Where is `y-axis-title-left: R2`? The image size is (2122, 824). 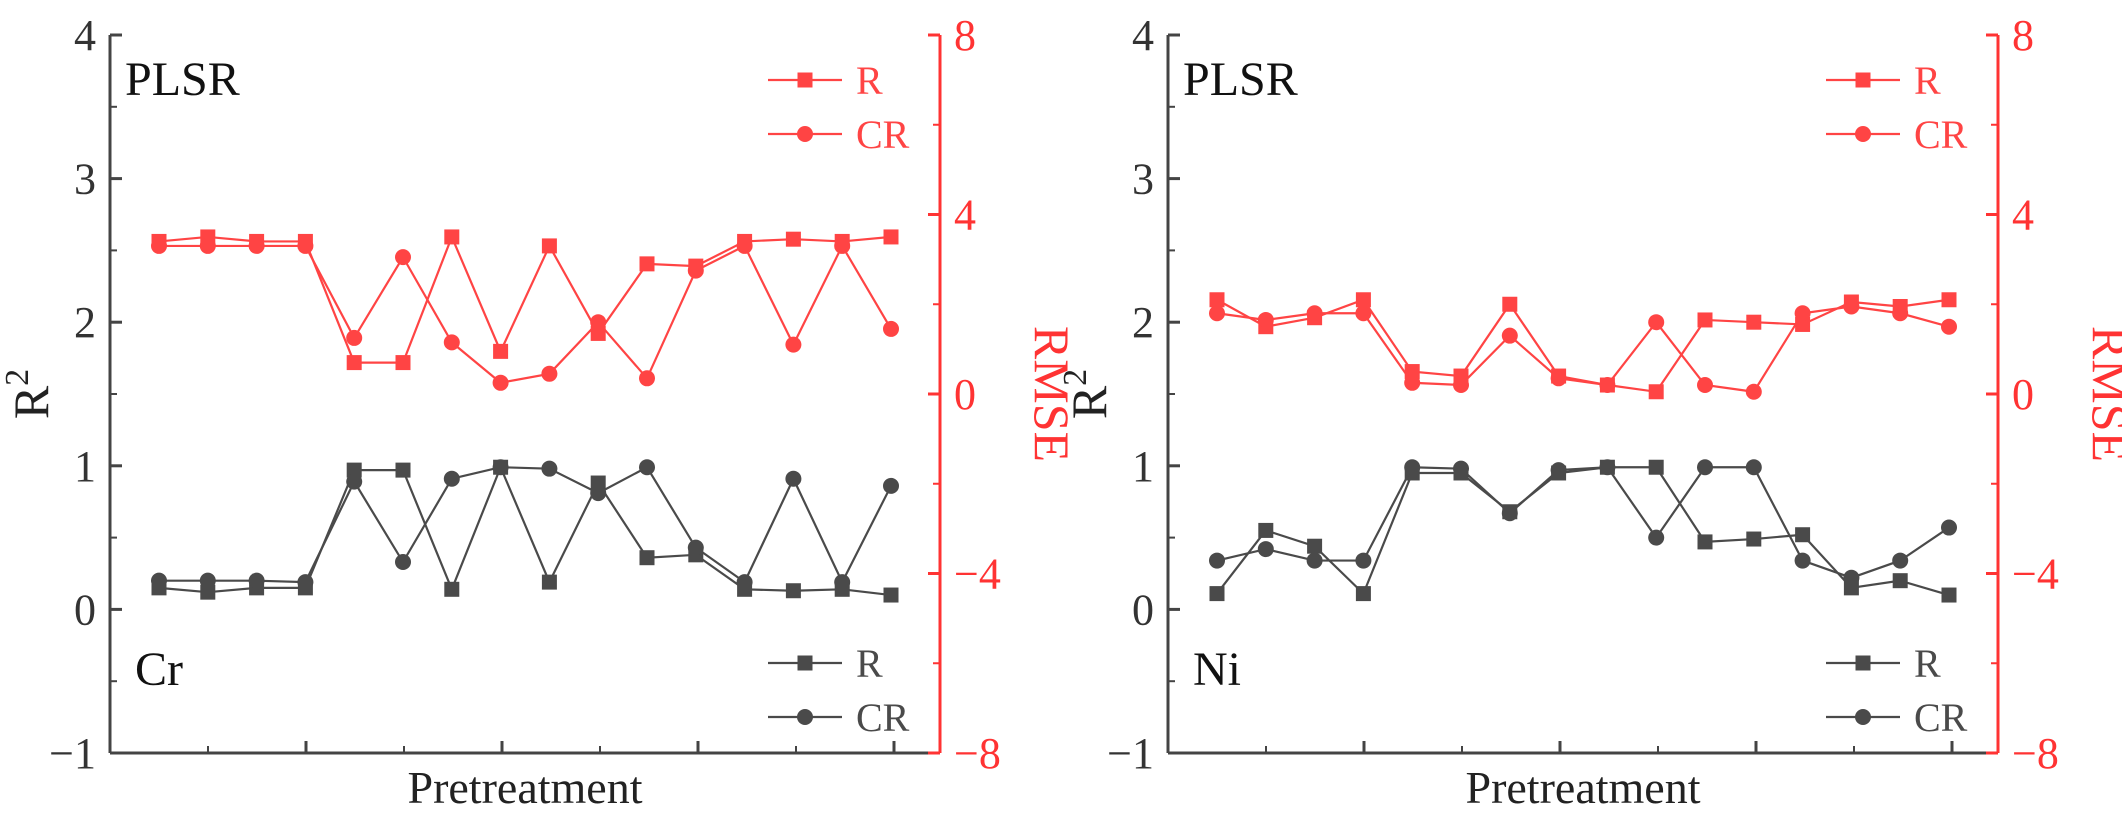 y-axis-title-left: R2 is located at coordinates (29, 394).